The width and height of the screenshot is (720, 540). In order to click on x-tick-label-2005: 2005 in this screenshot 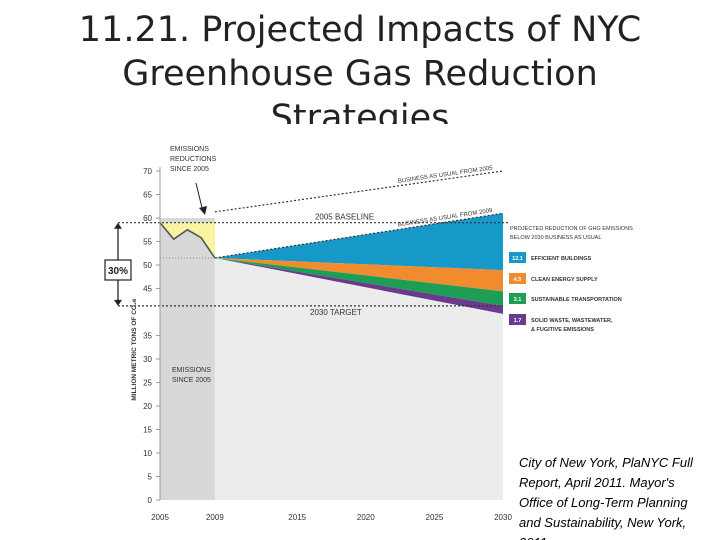, I will do `click(160, 517)`.